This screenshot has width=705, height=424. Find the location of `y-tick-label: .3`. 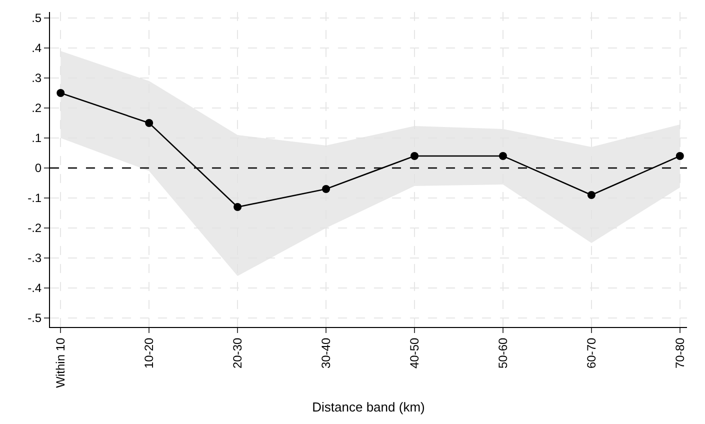

y-tick-label: .3 is located at coordinates (37, 78).